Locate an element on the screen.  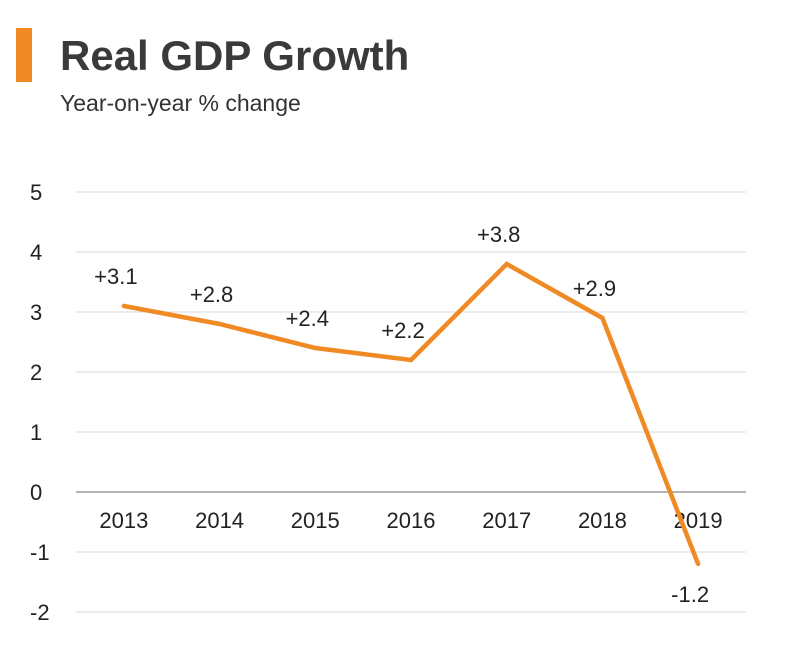
x-tick-label: 2013 is located at coordinates (123, 520).